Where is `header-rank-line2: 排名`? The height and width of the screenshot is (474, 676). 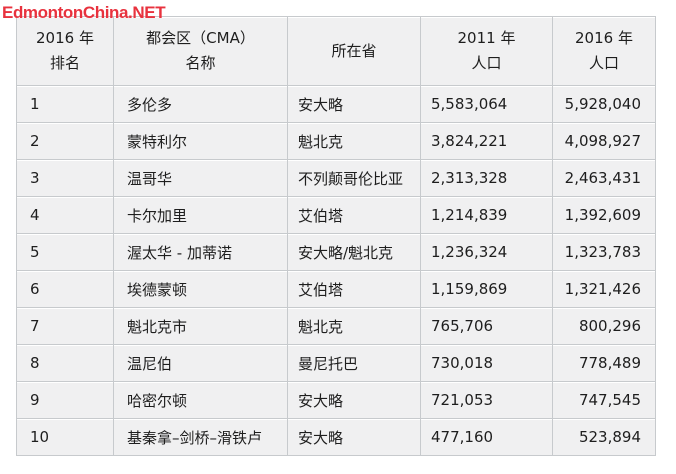
header-rank-line2: 排名 is located at coordinates (64, 63).